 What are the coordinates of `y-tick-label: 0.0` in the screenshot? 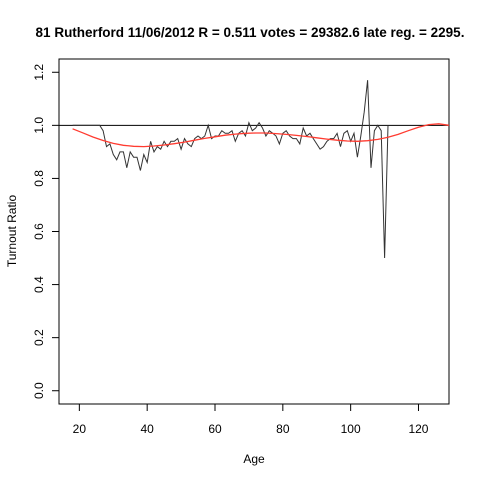 It's located at (39, 390).